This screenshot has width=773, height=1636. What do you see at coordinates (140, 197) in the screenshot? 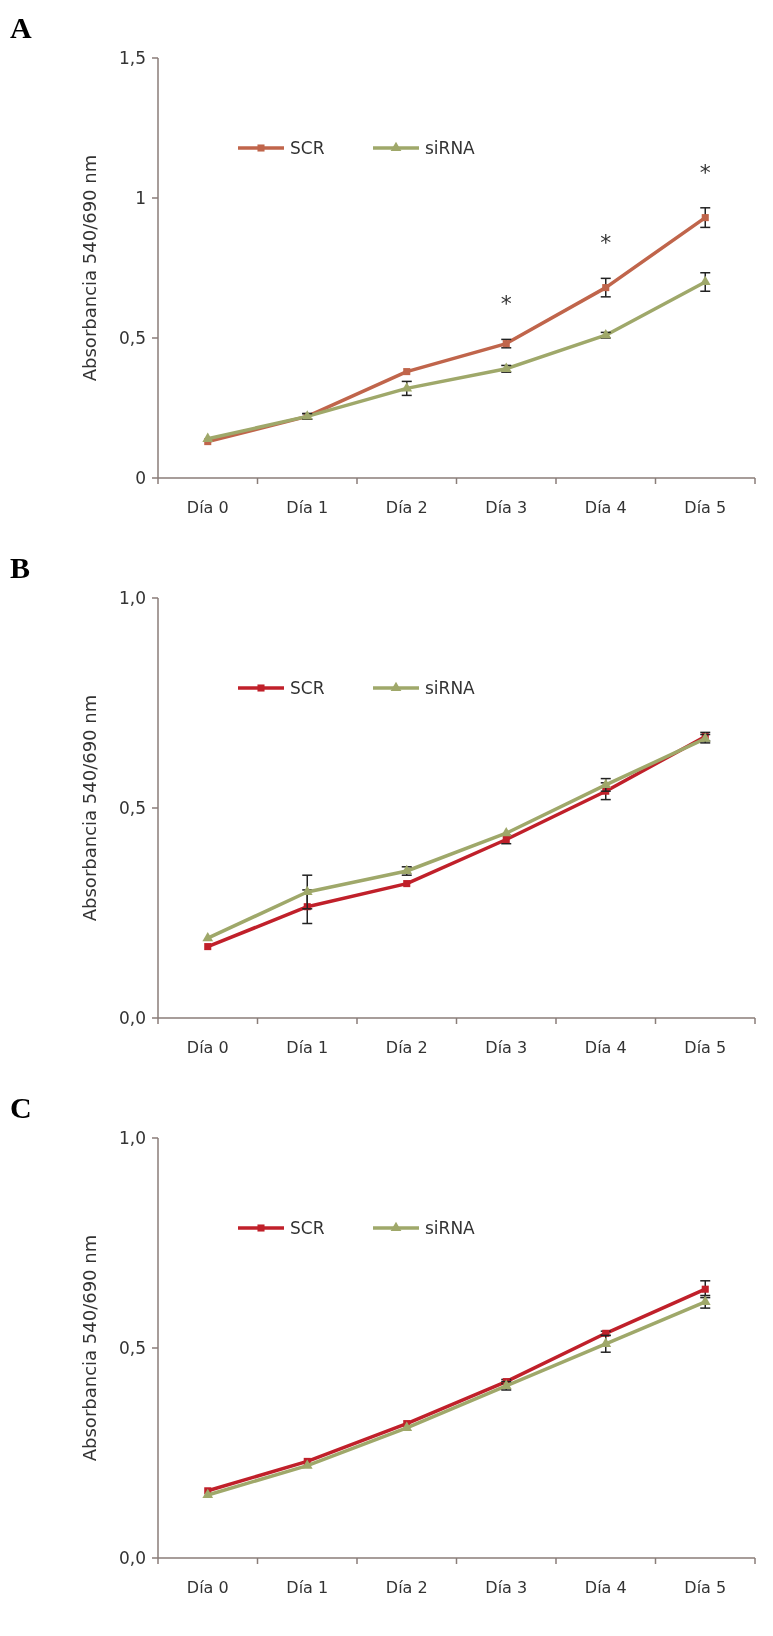
I see `y-tick-label: 1` at bounding box center [140, 197].